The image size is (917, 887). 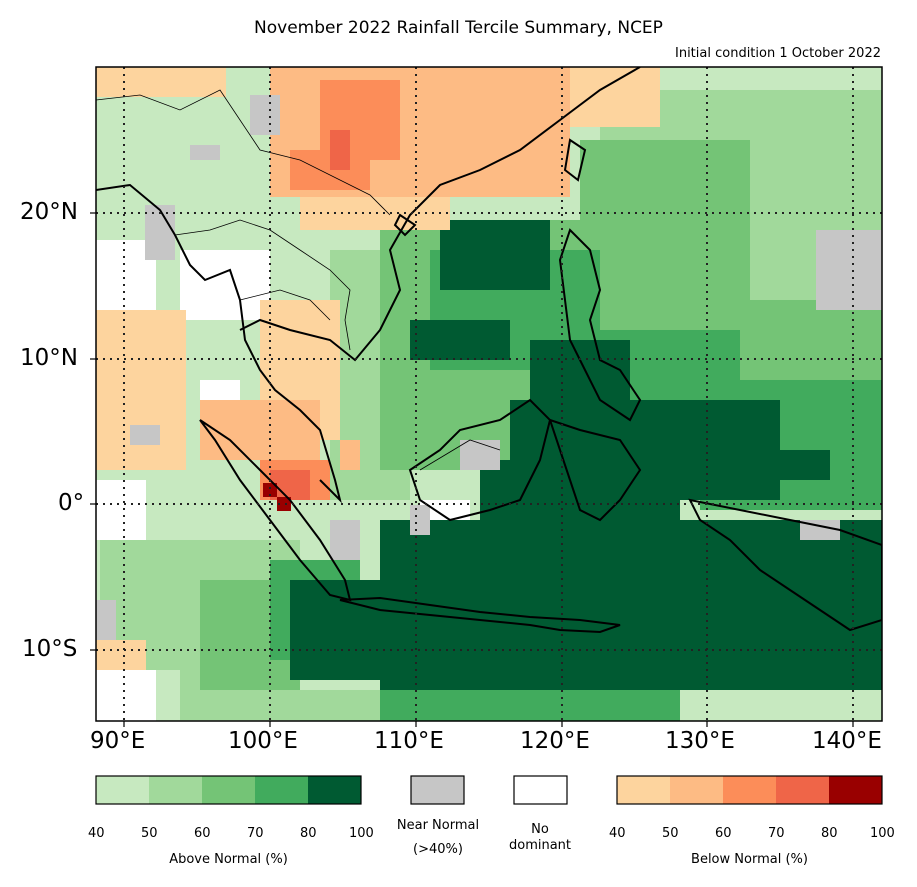 What do you see at coordinates (202, 833) in the screenshot?
I see `above-cb-tick: 60` at bounding box center [202, 833].